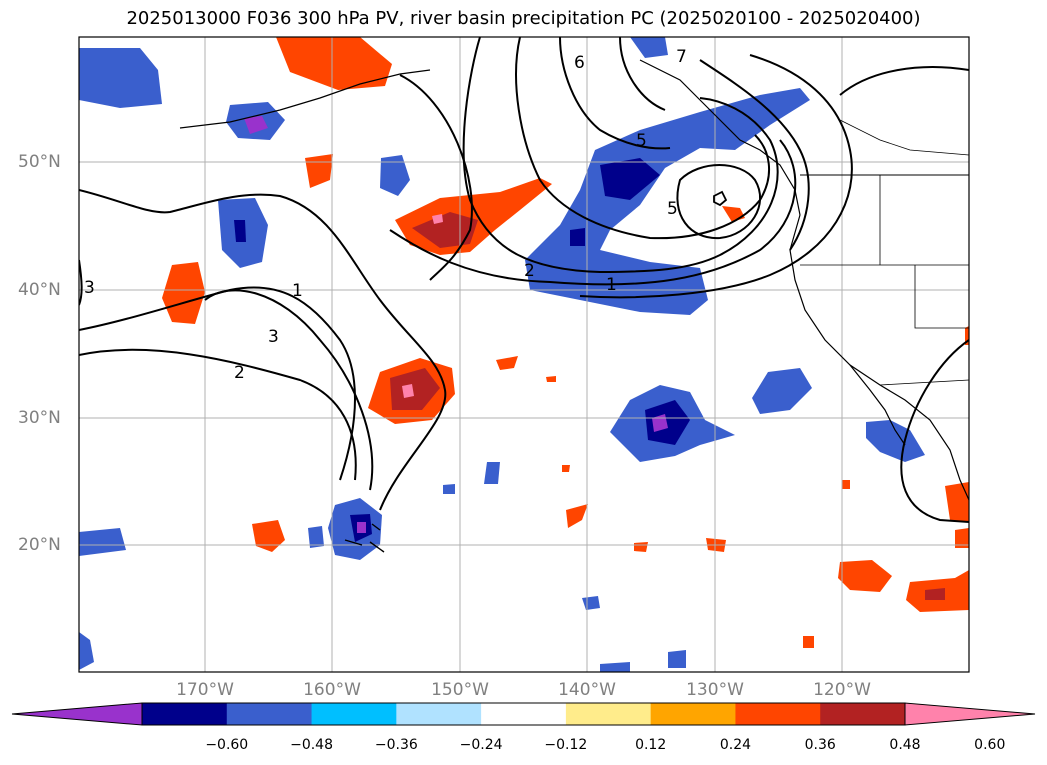 This screenshot has height=765, width=1047. I want to click on lon-label: 120°W, so click(842, 690).